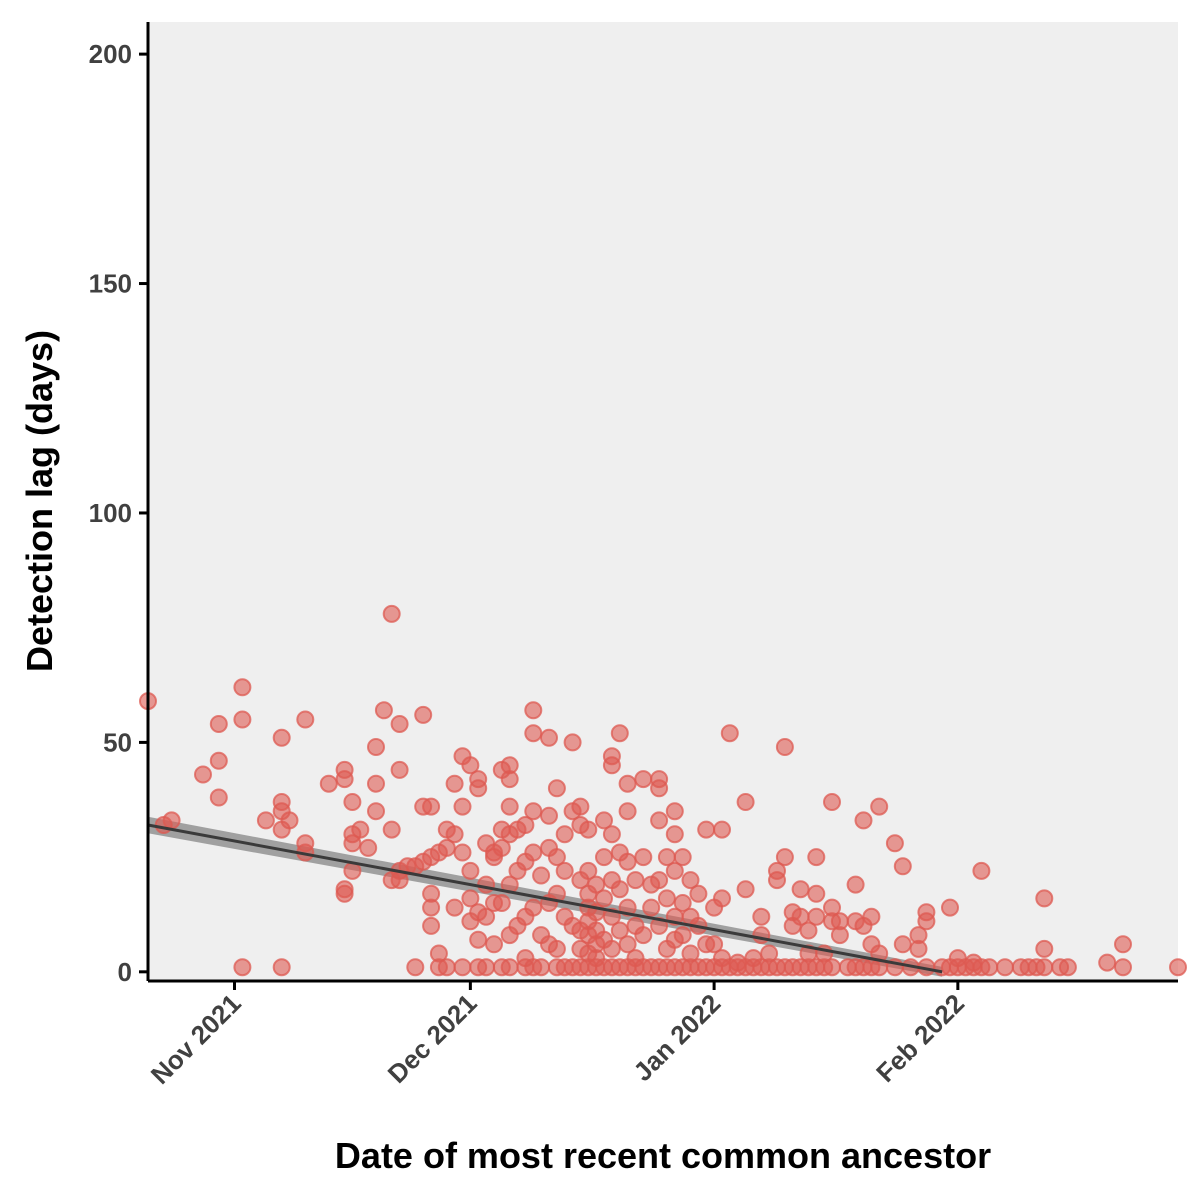 Image resolution: width=1200 pixels, height=1200 pixels. I want to click on y-axis-title: Detection lag (days), so click(39, 501).